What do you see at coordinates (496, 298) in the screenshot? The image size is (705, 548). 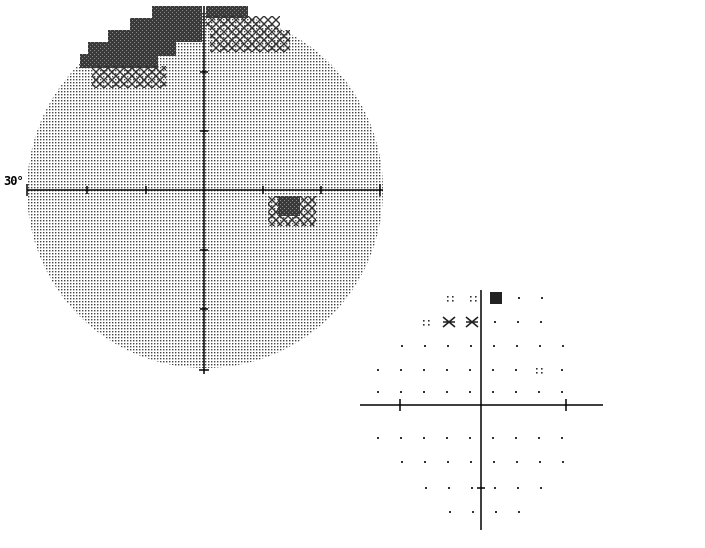 I see `dense-symbol` at bounding box center [496, 298].